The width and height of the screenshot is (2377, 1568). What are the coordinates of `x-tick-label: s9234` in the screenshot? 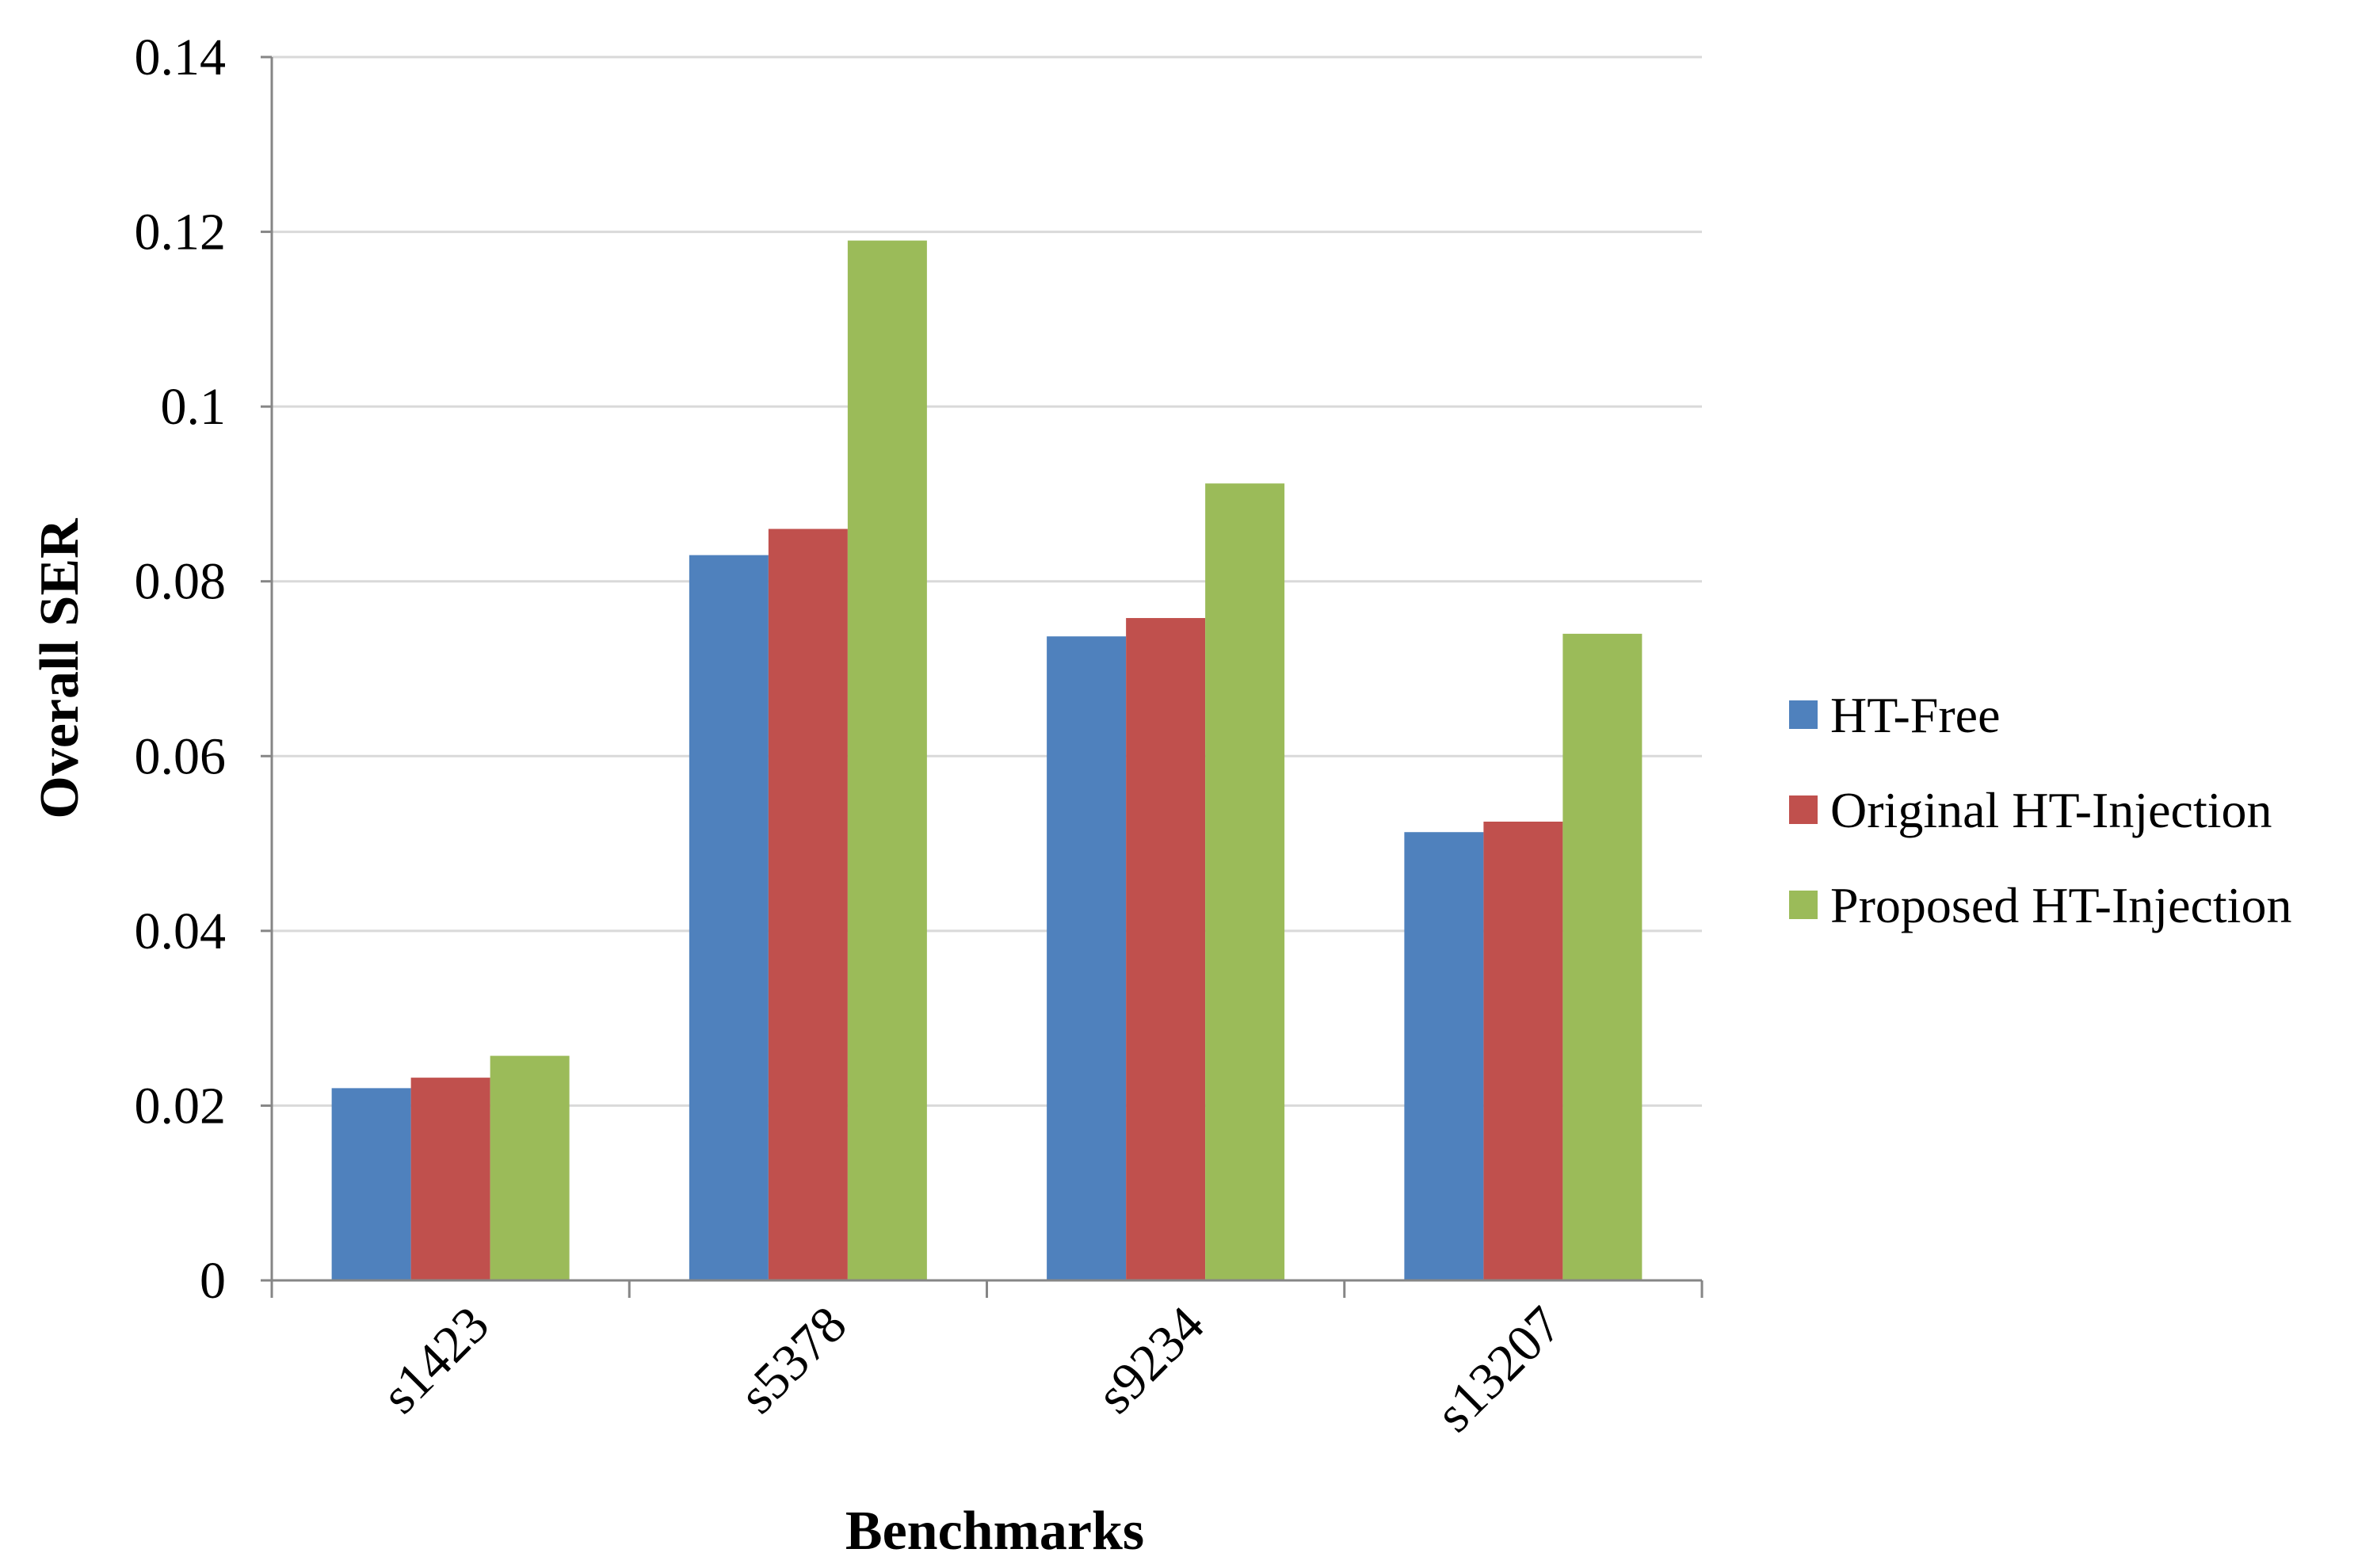 It's located at (1150, 1360).